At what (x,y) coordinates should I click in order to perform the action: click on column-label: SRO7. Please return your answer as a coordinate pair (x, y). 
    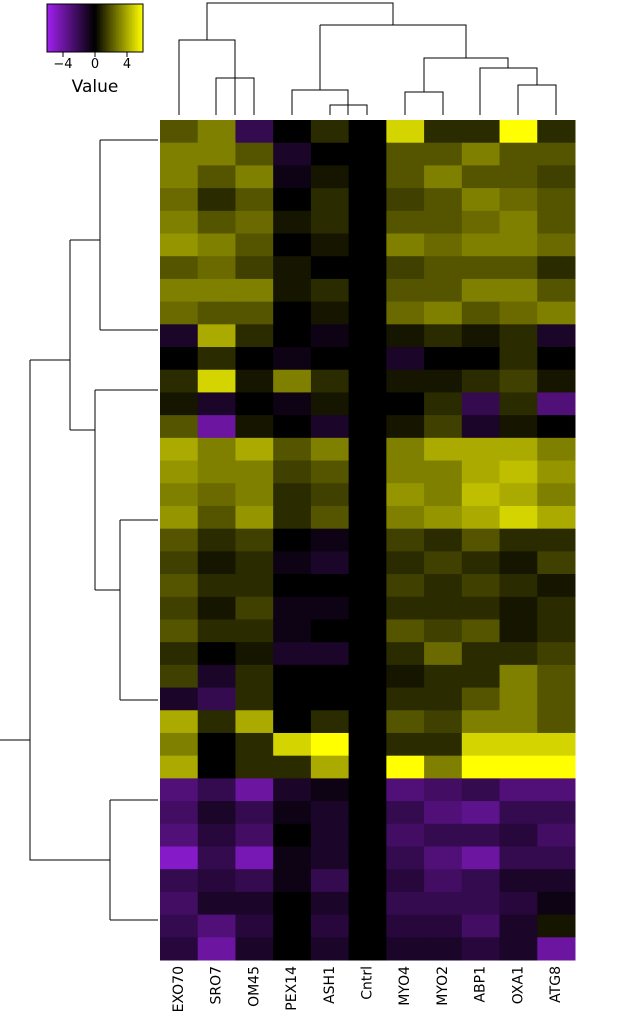
    Looking at the image, I should click on (217, 985).